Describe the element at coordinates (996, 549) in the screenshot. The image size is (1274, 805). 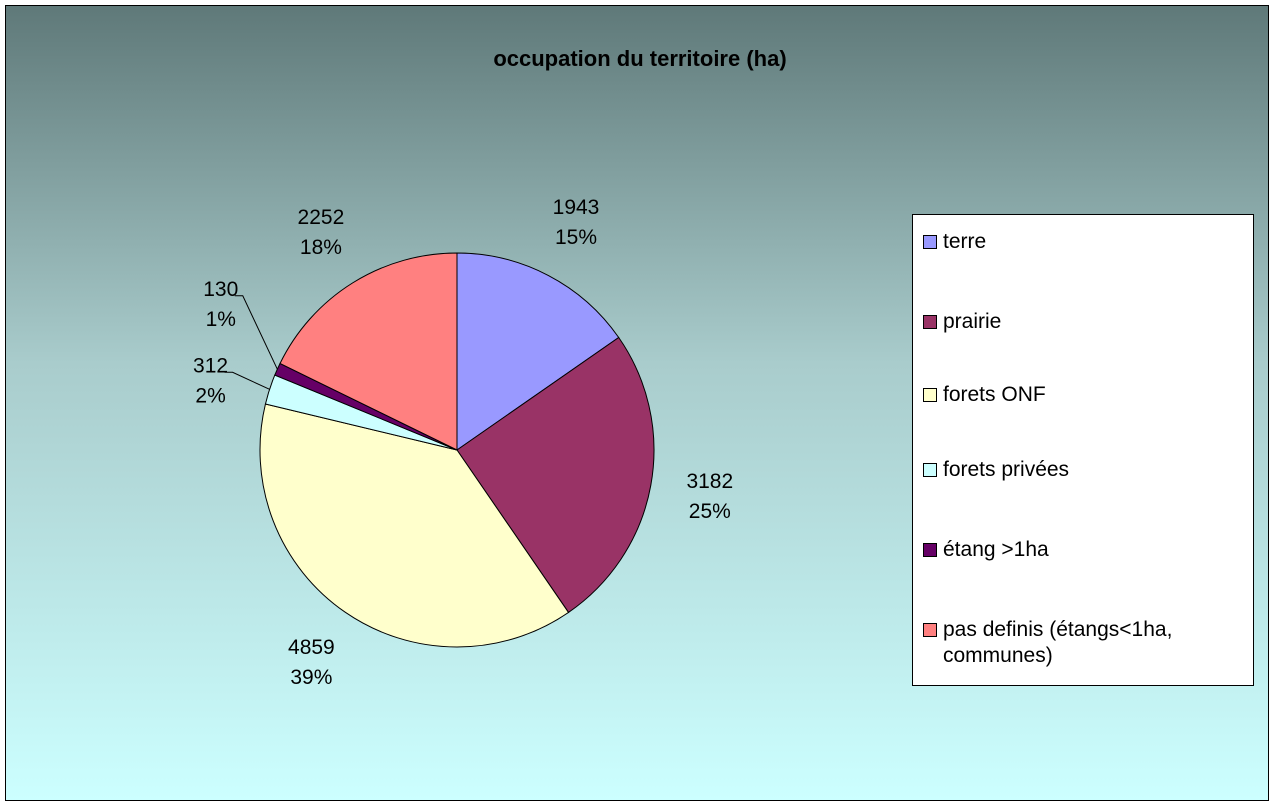
I see `legend-label: étang >1ha` at that location.